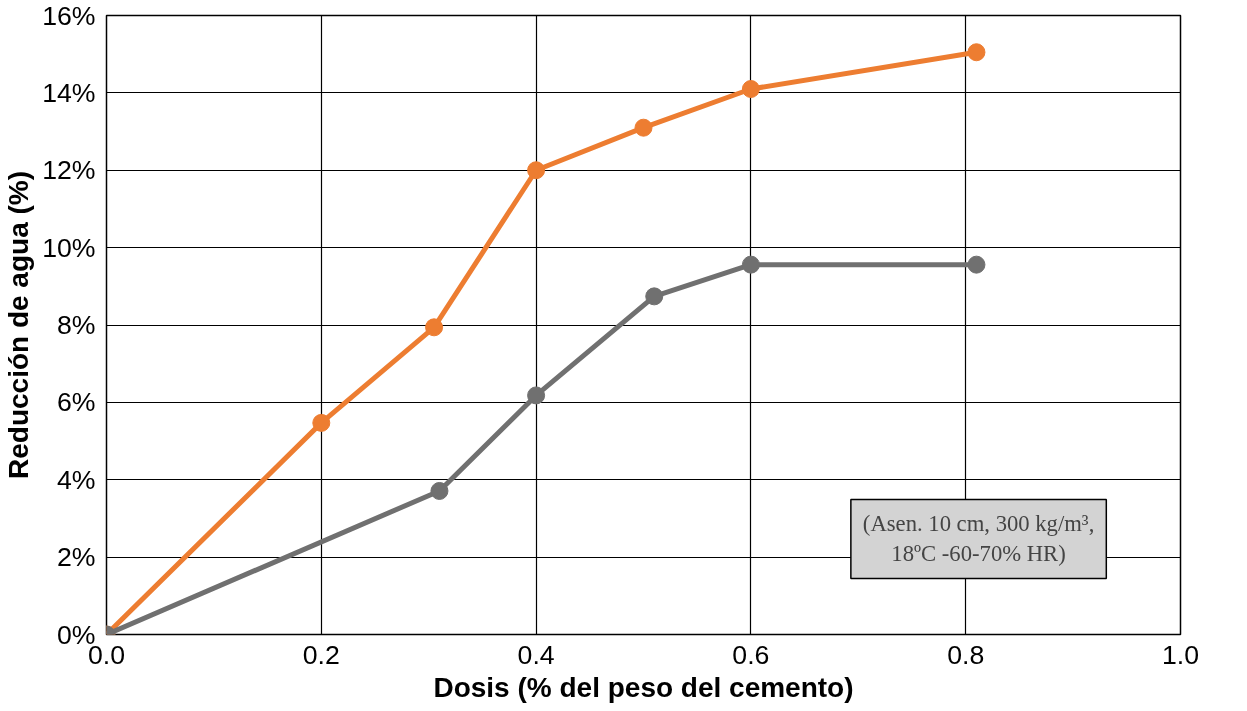 This screenshot has height=711, width=1247. Describe the element at coordinates (751, 654) in the screenshot. I see `x-tick-label: 0.6` at that location.